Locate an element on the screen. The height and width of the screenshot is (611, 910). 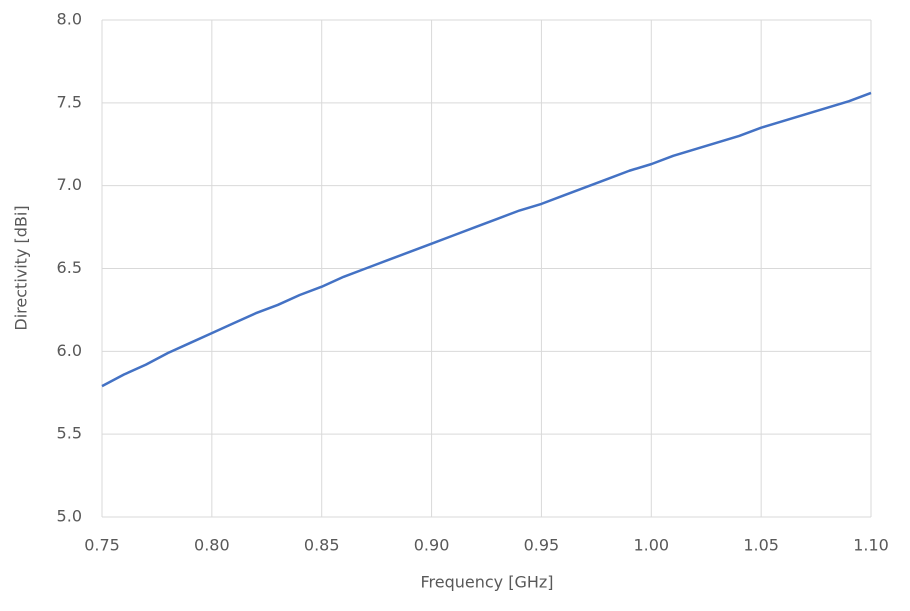
y-tick-label: 5.5 is located at coordinates (69, 433).